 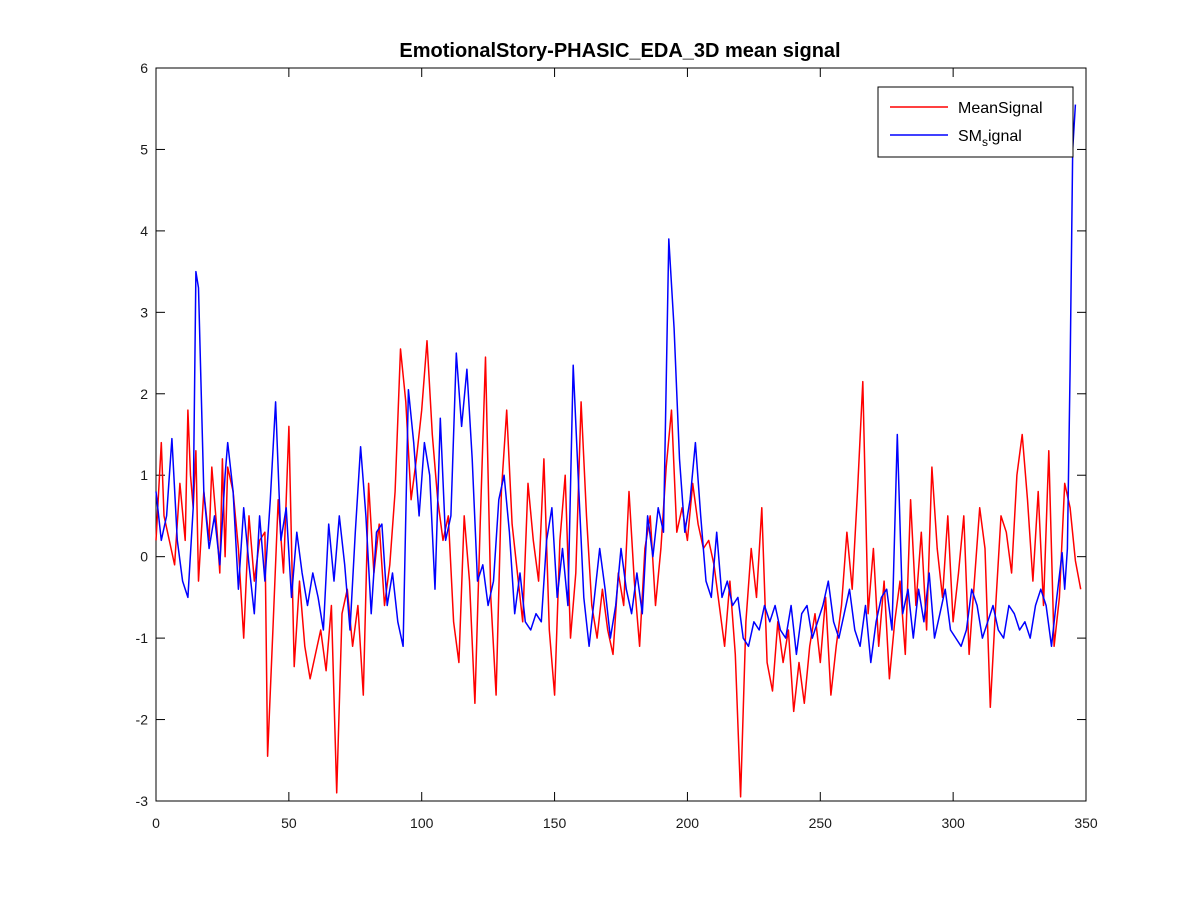 I want to click on x-tick-label: 0, so click(x=156, y=823).